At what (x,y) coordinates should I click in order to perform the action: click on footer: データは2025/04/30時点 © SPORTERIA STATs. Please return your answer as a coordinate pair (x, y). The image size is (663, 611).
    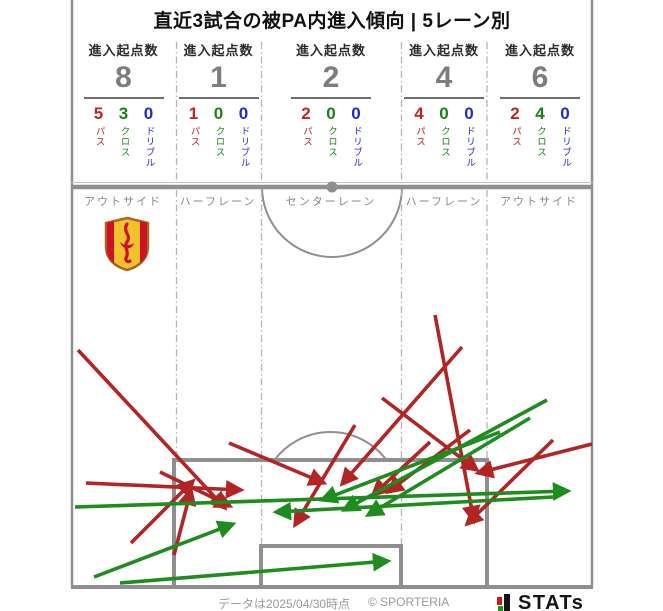
    Looking at the image, I should click on (331, 601).